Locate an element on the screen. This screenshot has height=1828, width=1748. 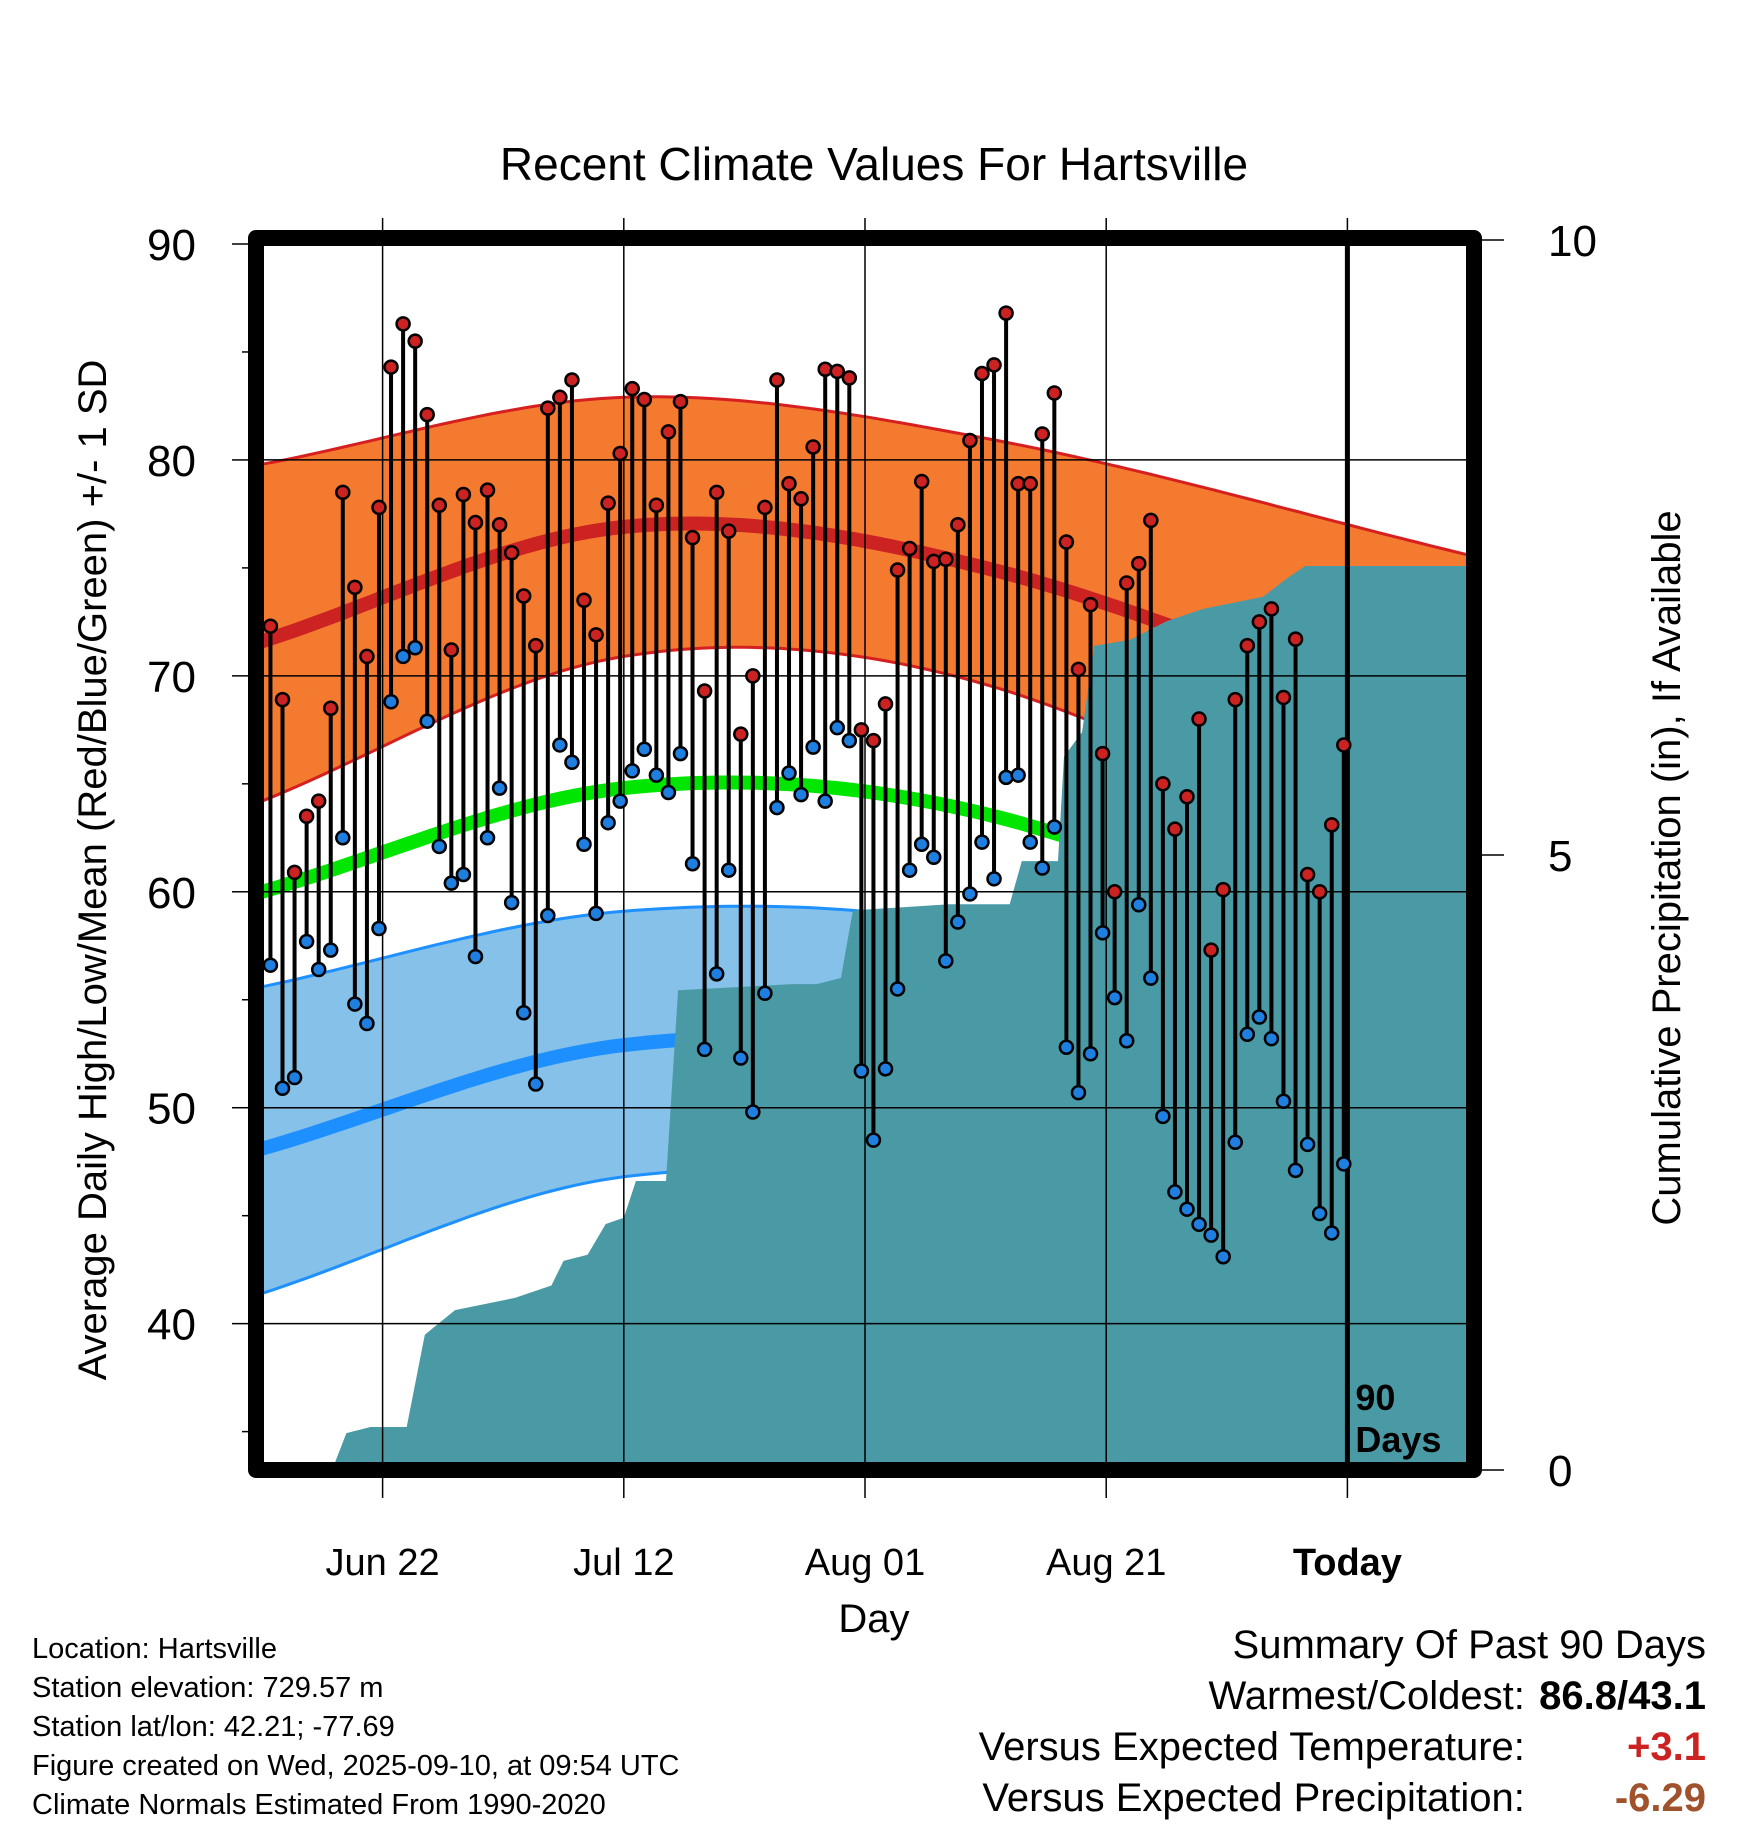
y-tick-label: 50 is located at coordinates (171, 1109).